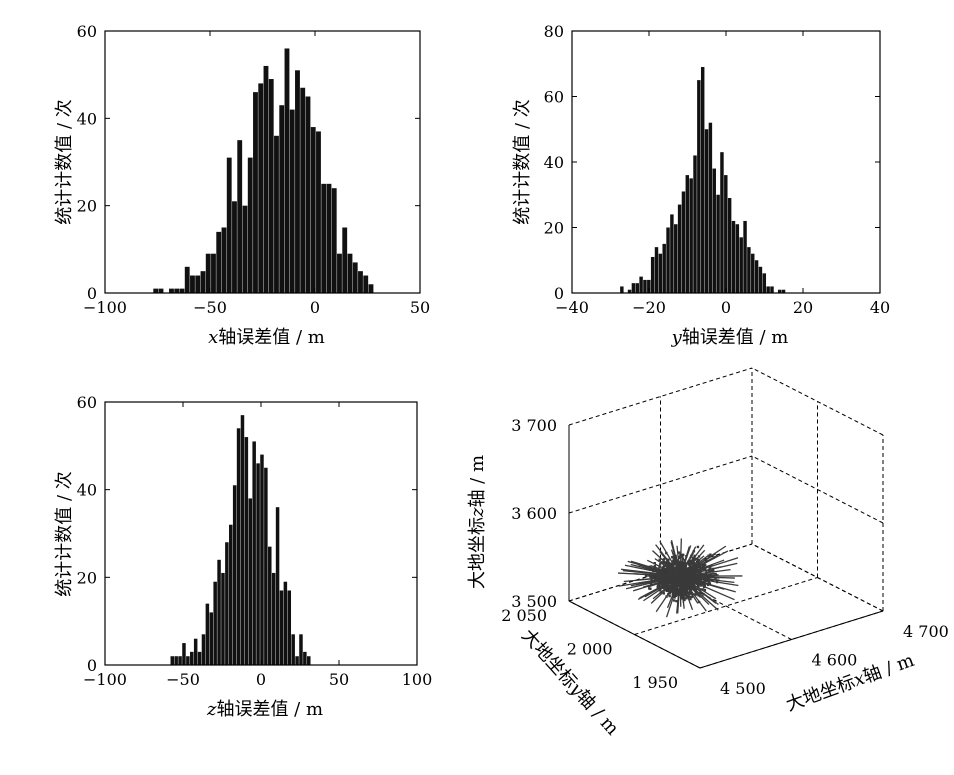 The image size is (954, 775). What do you see at coordinates (880, 307) in the screenshot?
I see `x-tick-label: 40` at bounding box center [880, 307].